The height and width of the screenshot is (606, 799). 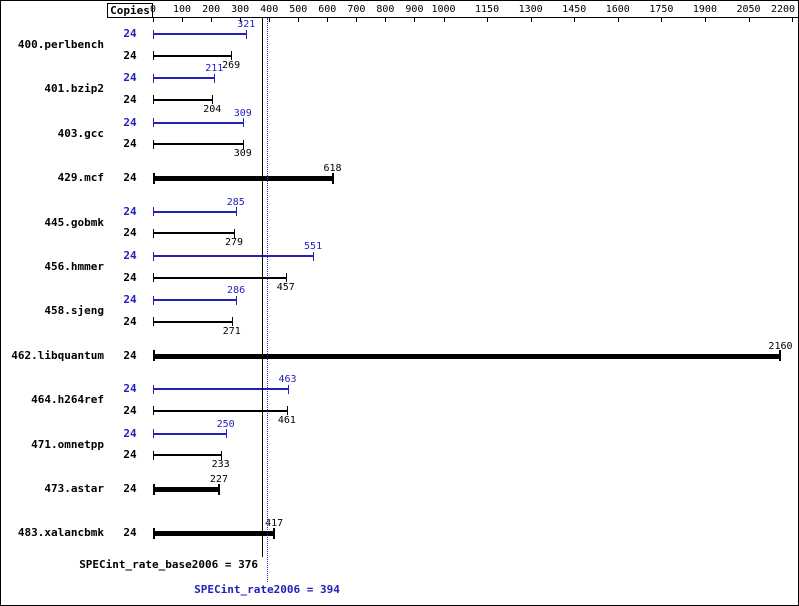 I want to click on x-tick-label: 1900, so click(x=704, y=9).